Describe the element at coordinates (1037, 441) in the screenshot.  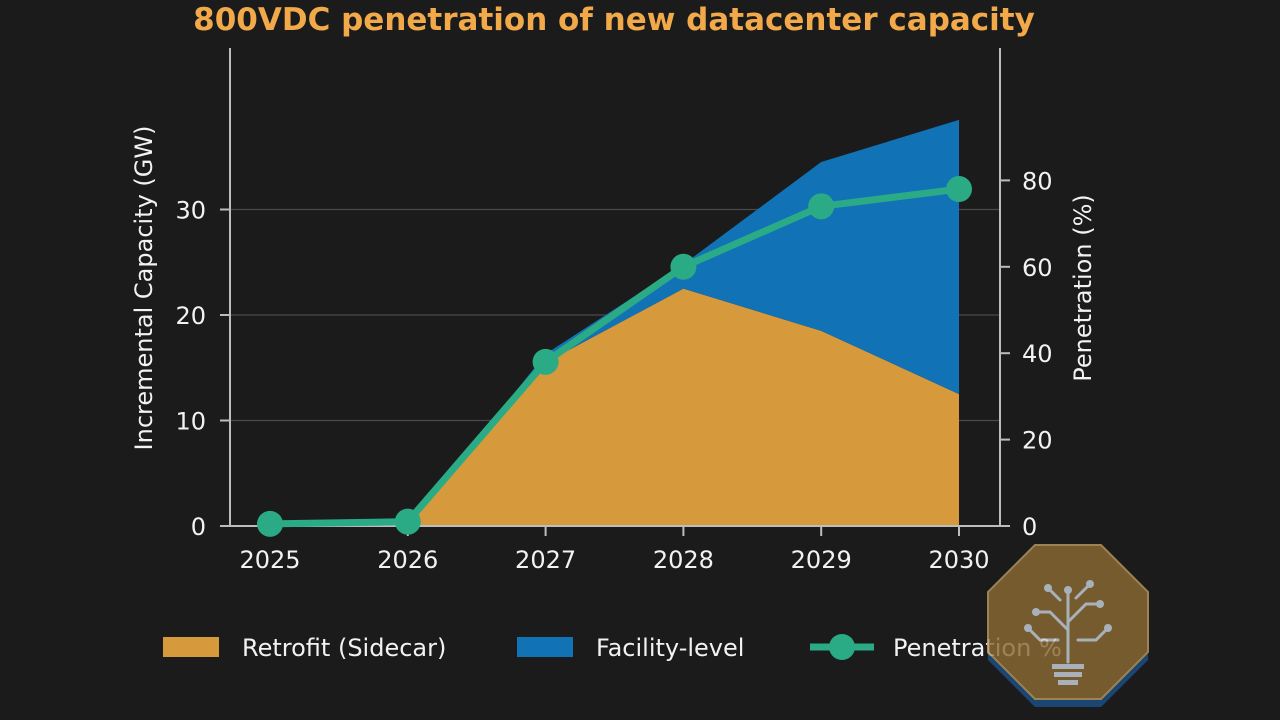
I see `y2-tick-label-20: 20` at that location.